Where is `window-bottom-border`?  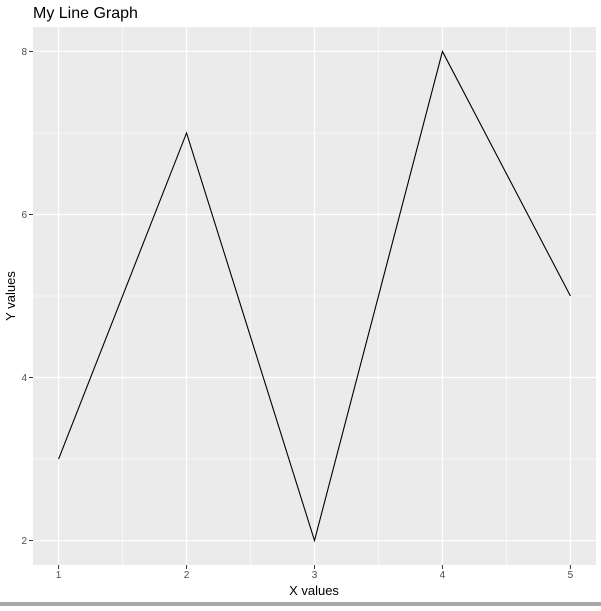
window-bottom-border is located at coordinates (300, 604).